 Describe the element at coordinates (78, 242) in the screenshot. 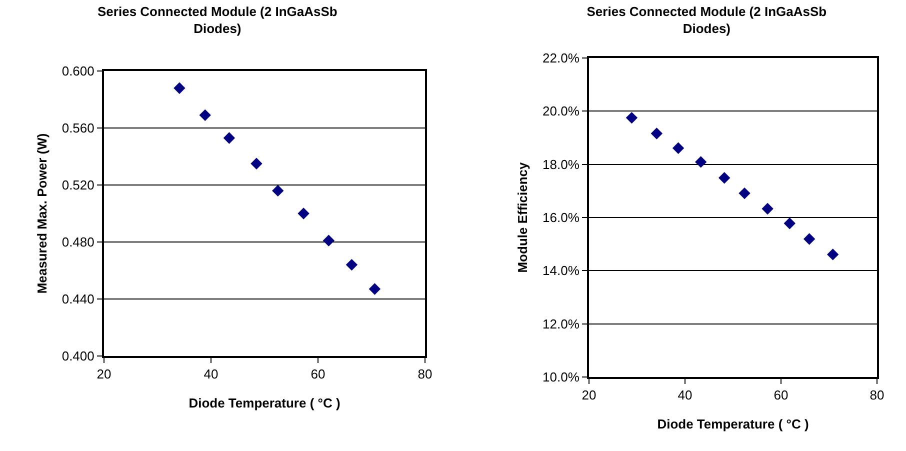

I see `y-tick-label: 0.480` at that location.